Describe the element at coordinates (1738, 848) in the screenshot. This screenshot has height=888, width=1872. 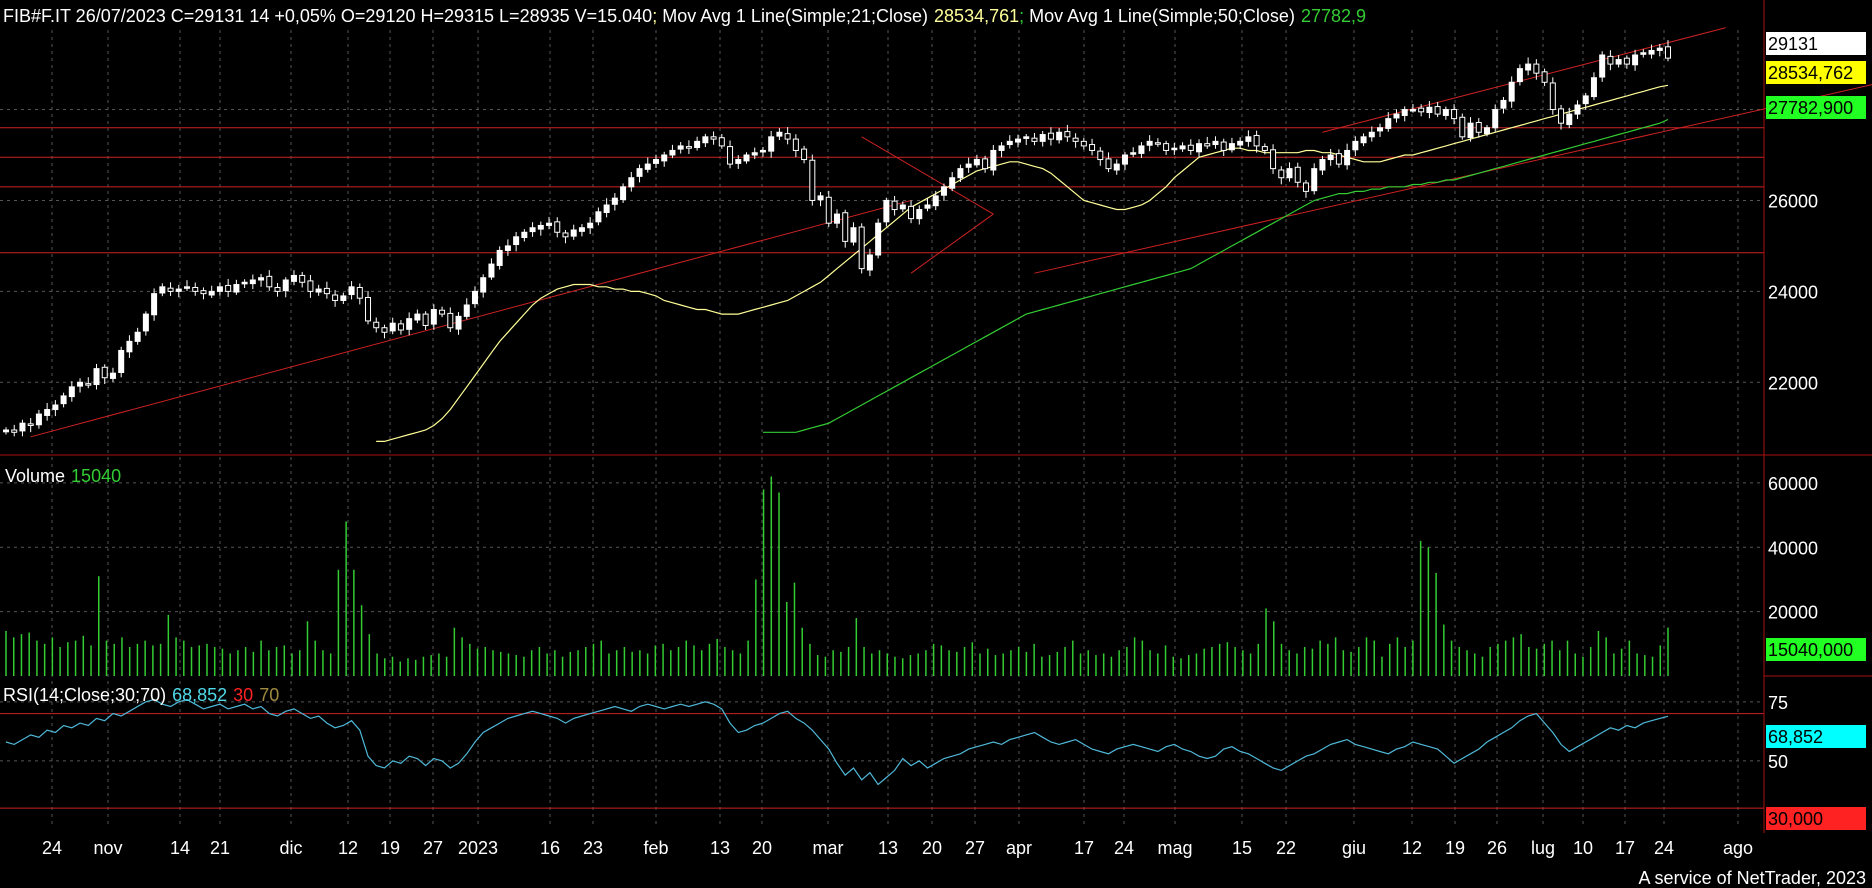
I see `x-tick-label: ago` at that location.